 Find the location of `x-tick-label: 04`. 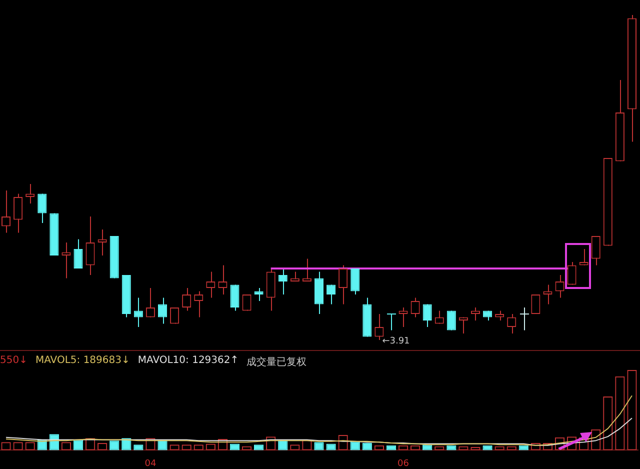

x-tick-label: 04 is located at coordinates (150, 463).